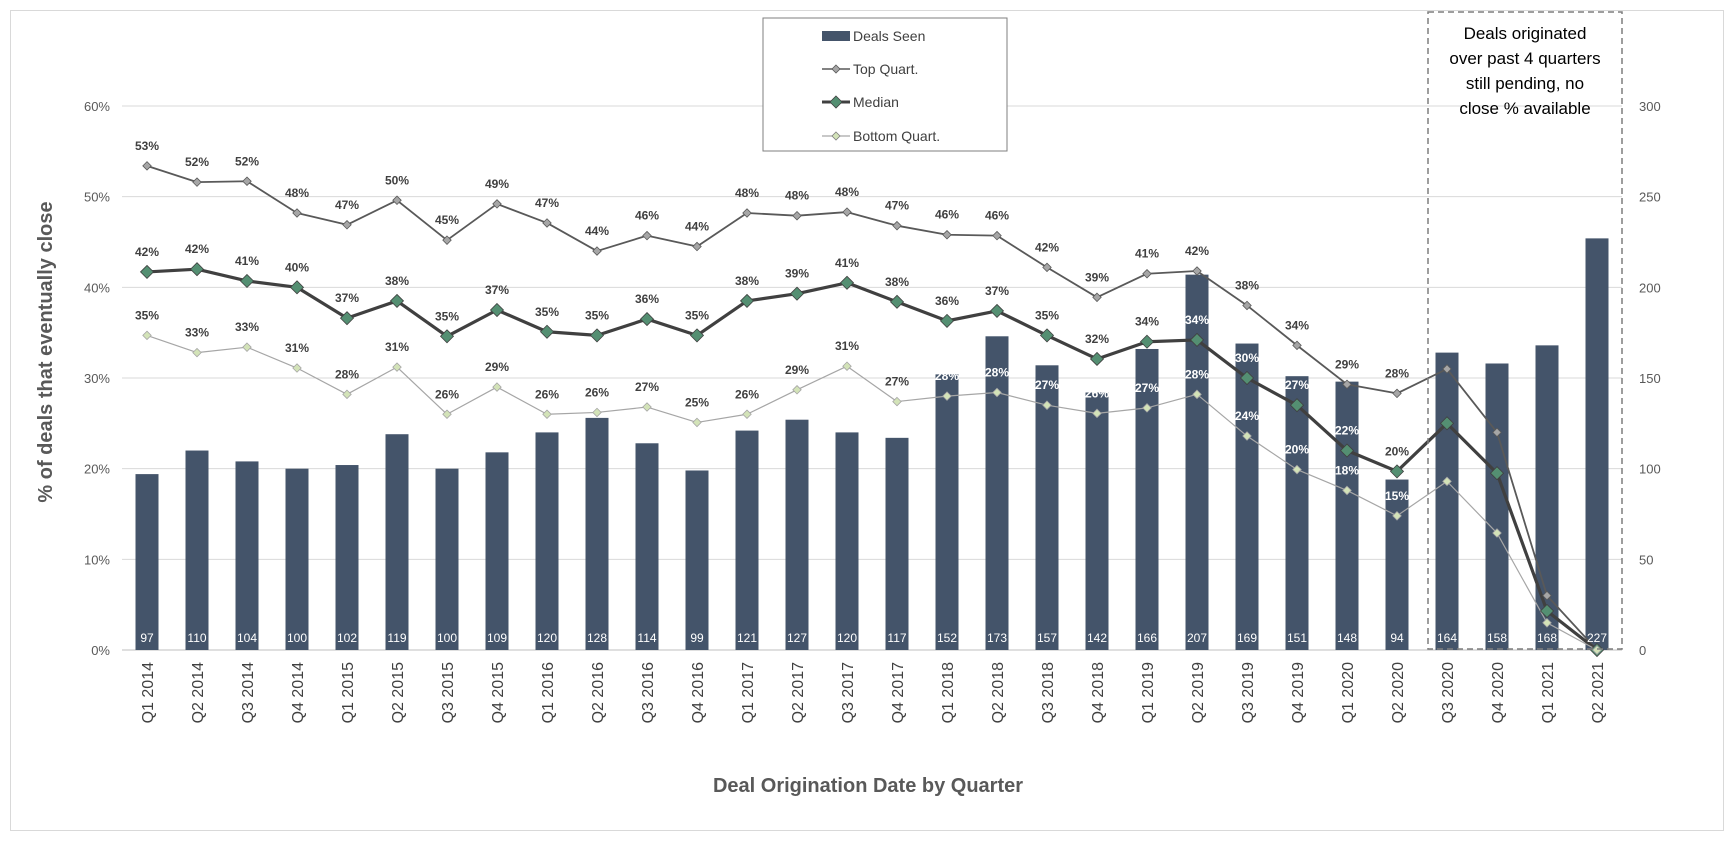  What do you see at coordinates (948, 692) in the screenshot?
I see `x-tick-label: Q1 2018` at bounding box center [948, 692].